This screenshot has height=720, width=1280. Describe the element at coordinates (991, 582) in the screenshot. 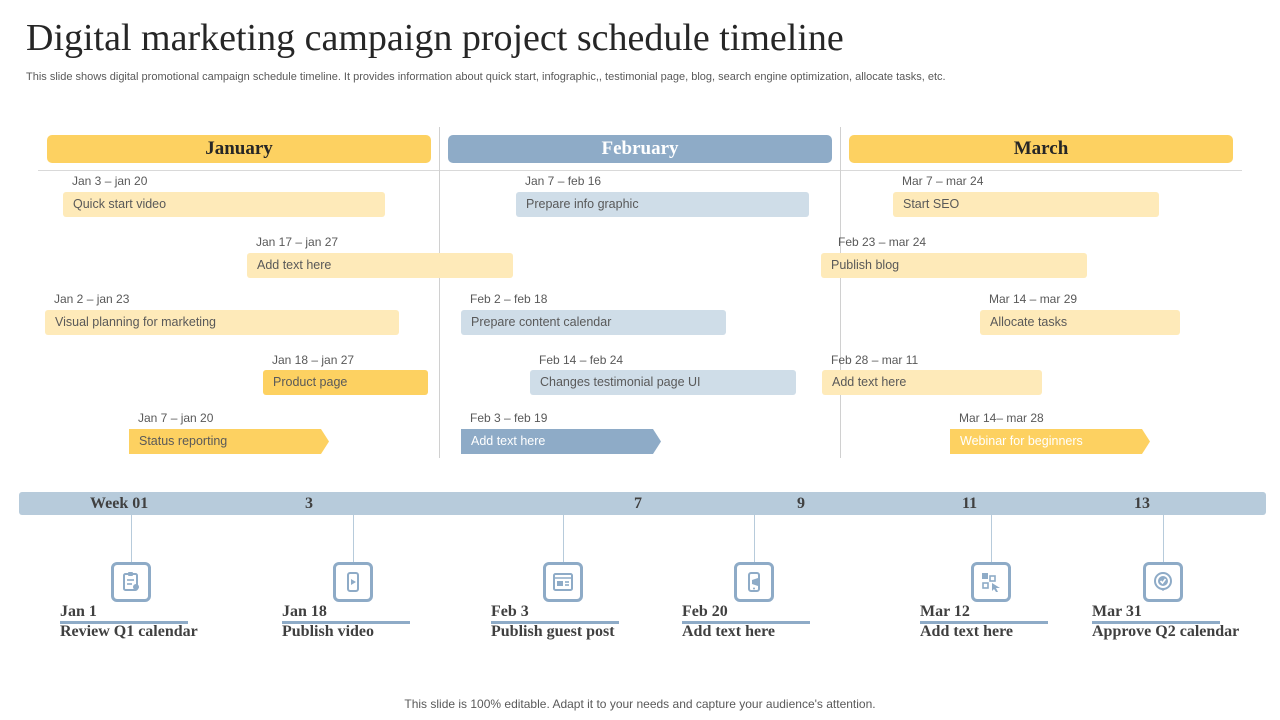

I see `tasks-icon` at that location.